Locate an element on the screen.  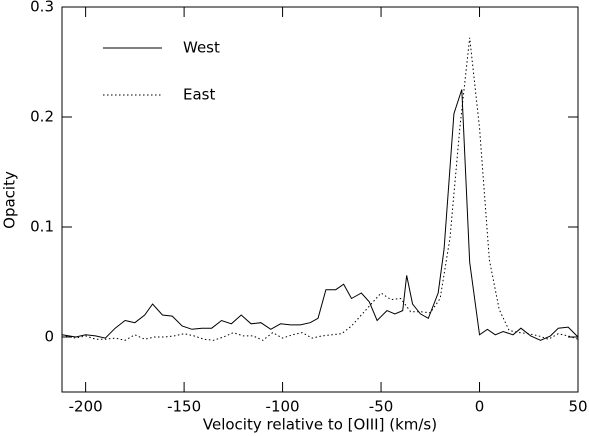
y-tick-label: 0.1 is located at coordinates (42, 227).